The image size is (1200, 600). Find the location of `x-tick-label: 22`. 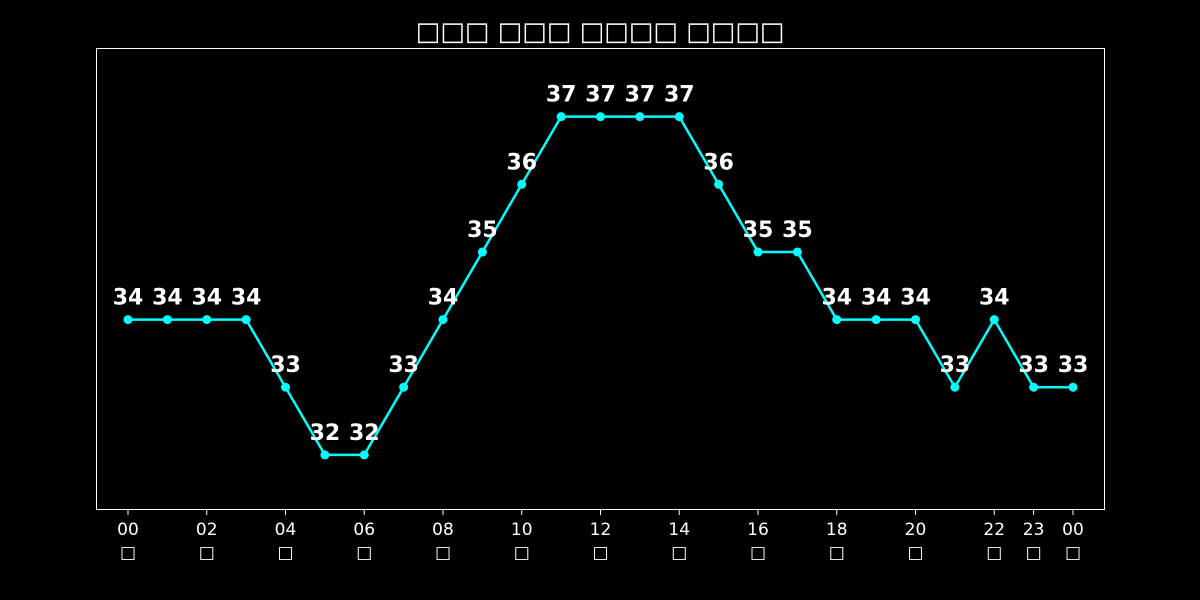

x-tick-label: 22 is located at coordinates (994, 530).